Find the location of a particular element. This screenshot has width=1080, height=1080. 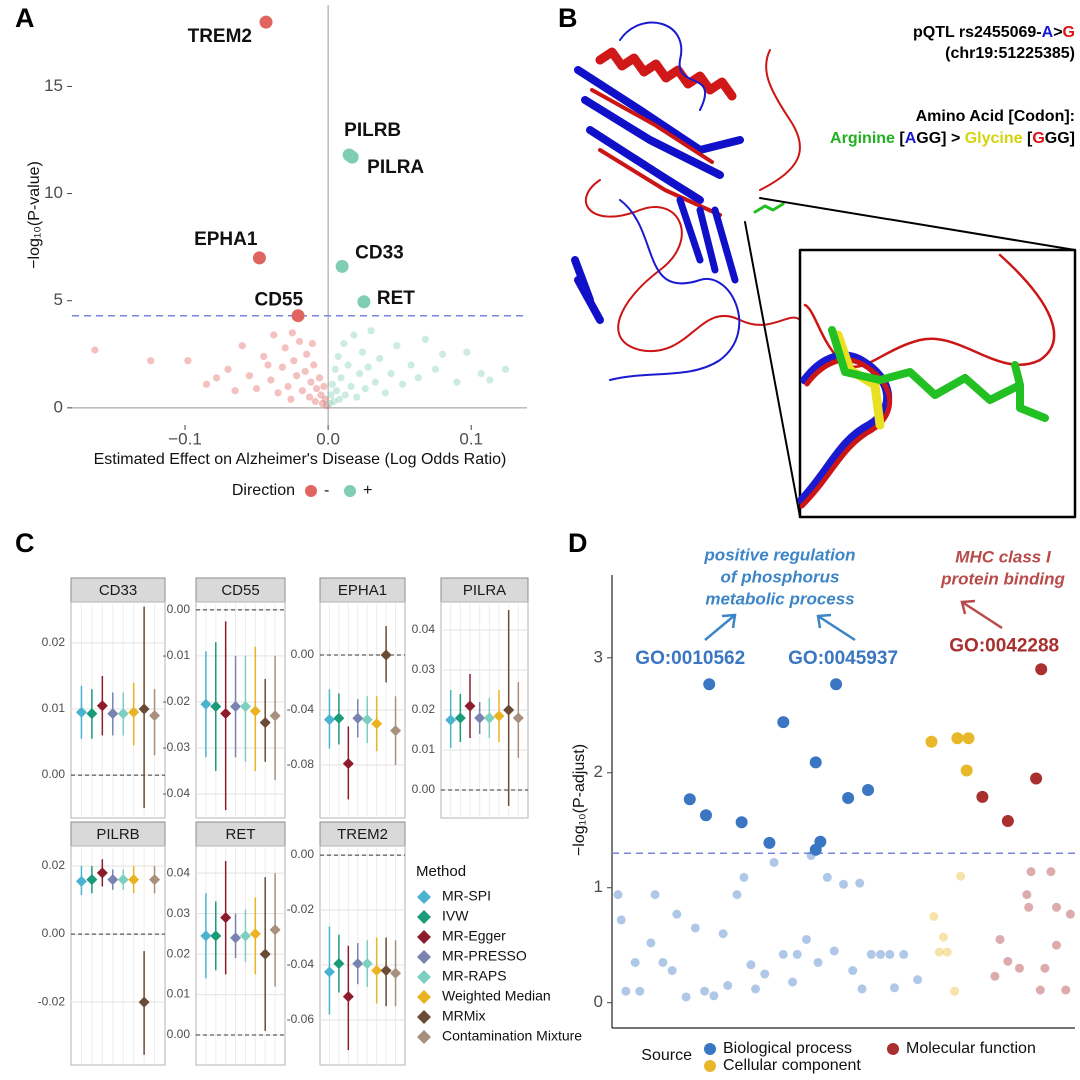

annotation-segment: [ is located at coordinates (900, 138).